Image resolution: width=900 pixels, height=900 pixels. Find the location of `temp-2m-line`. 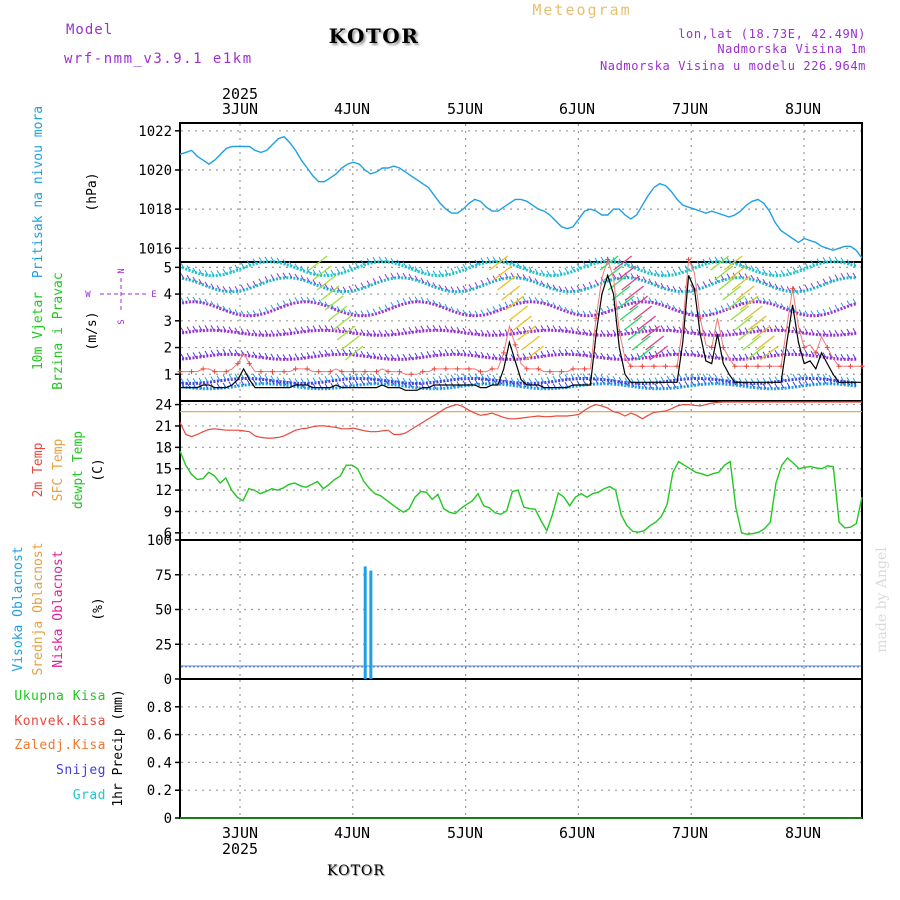

temp-2m-line is located at coordinates (520, 420).